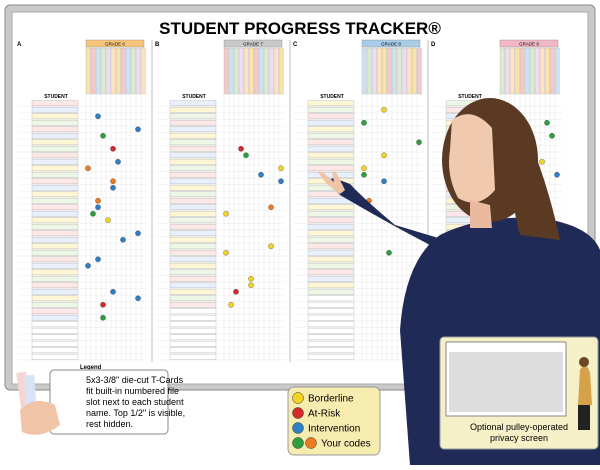 Image resolution: width=600 pixels, height=470 pixels. I want to click on callout-text: fit built-in numbered file, so click(132, 391).